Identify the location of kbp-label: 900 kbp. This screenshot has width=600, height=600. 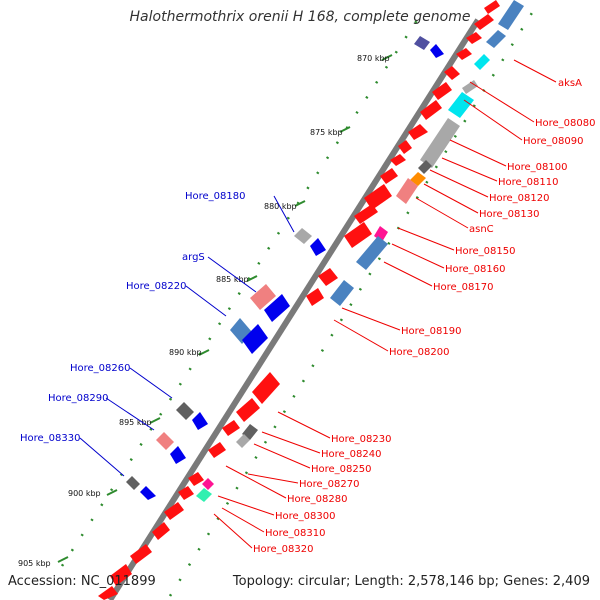
(84, 493).